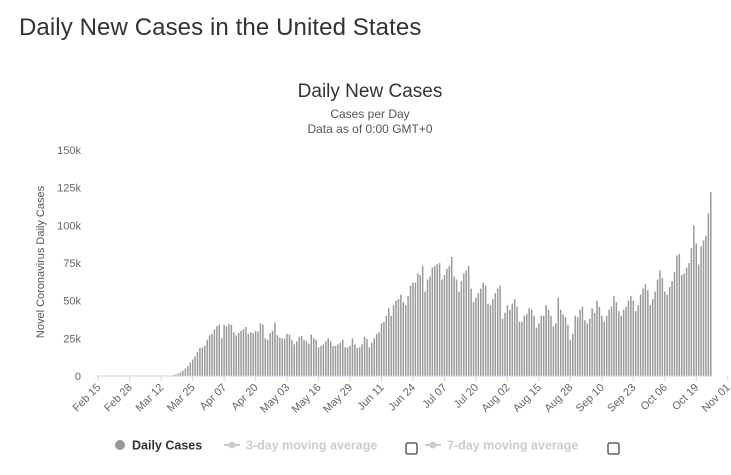 This screenshot has width=731, height=475. I want to click on y-tick-label: 150k, so click(69, 151).